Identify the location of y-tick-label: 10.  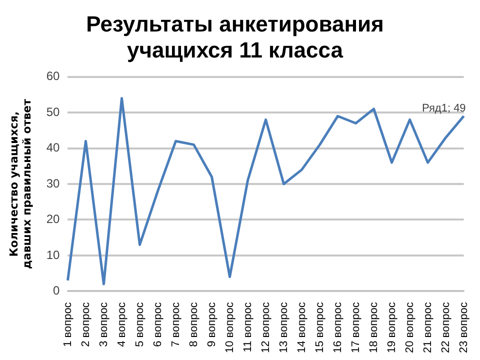
(53, 255).